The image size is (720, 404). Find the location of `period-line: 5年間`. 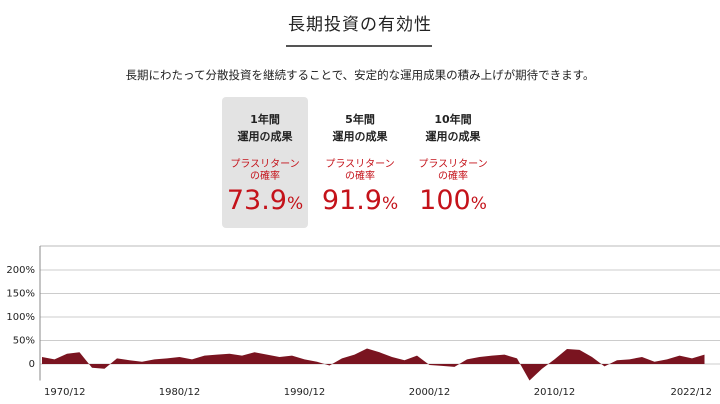

period-line: 5年間 is located at coordinates (360, 119).